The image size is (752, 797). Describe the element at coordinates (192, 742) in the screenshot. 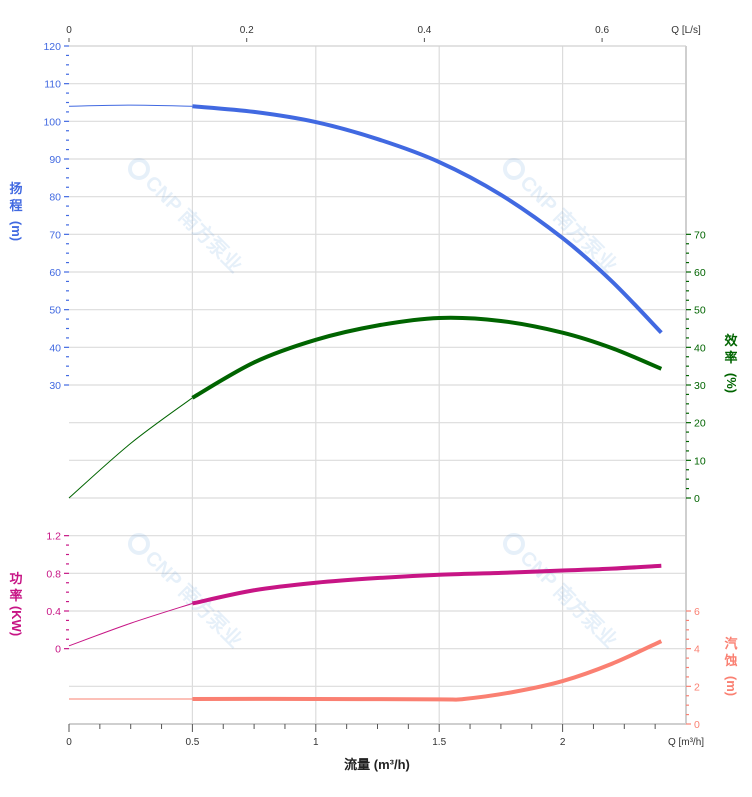

I see `x-tick-label: 0.5` at that location.